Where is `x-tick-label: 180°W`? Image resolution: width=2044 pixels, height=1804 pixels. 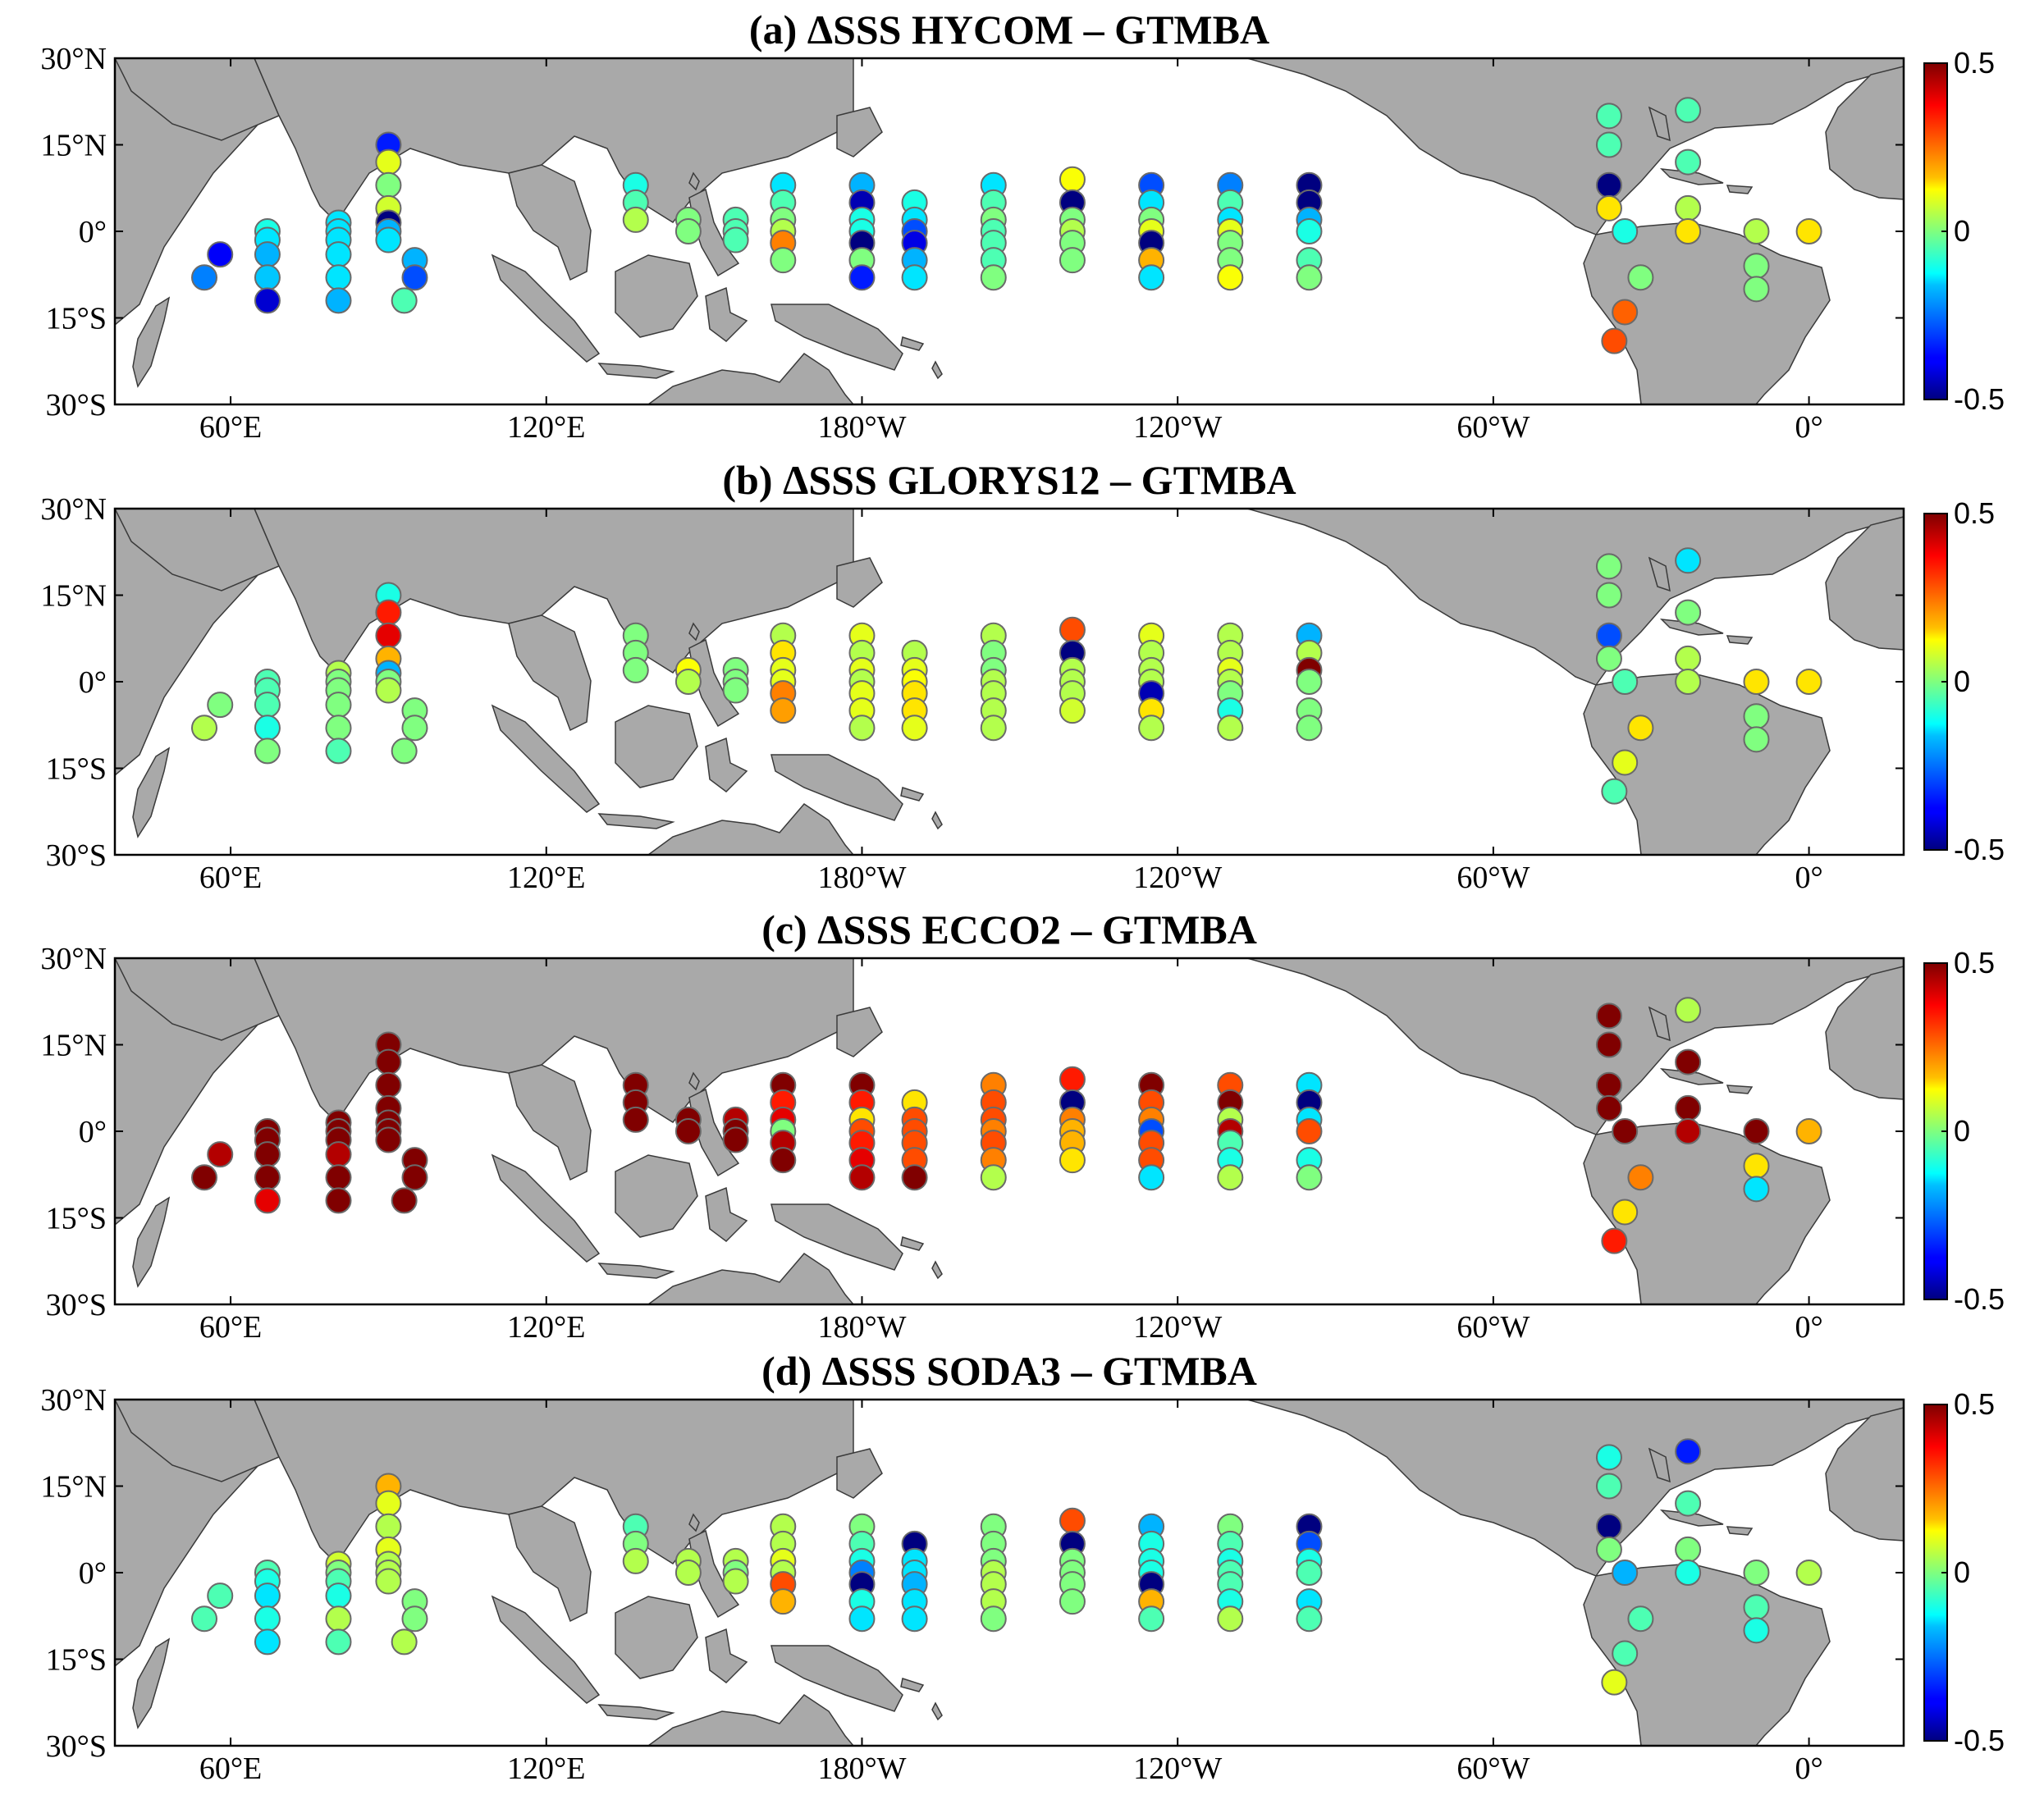
x-tick-label: 180°W is located at coordinates (862, 878).